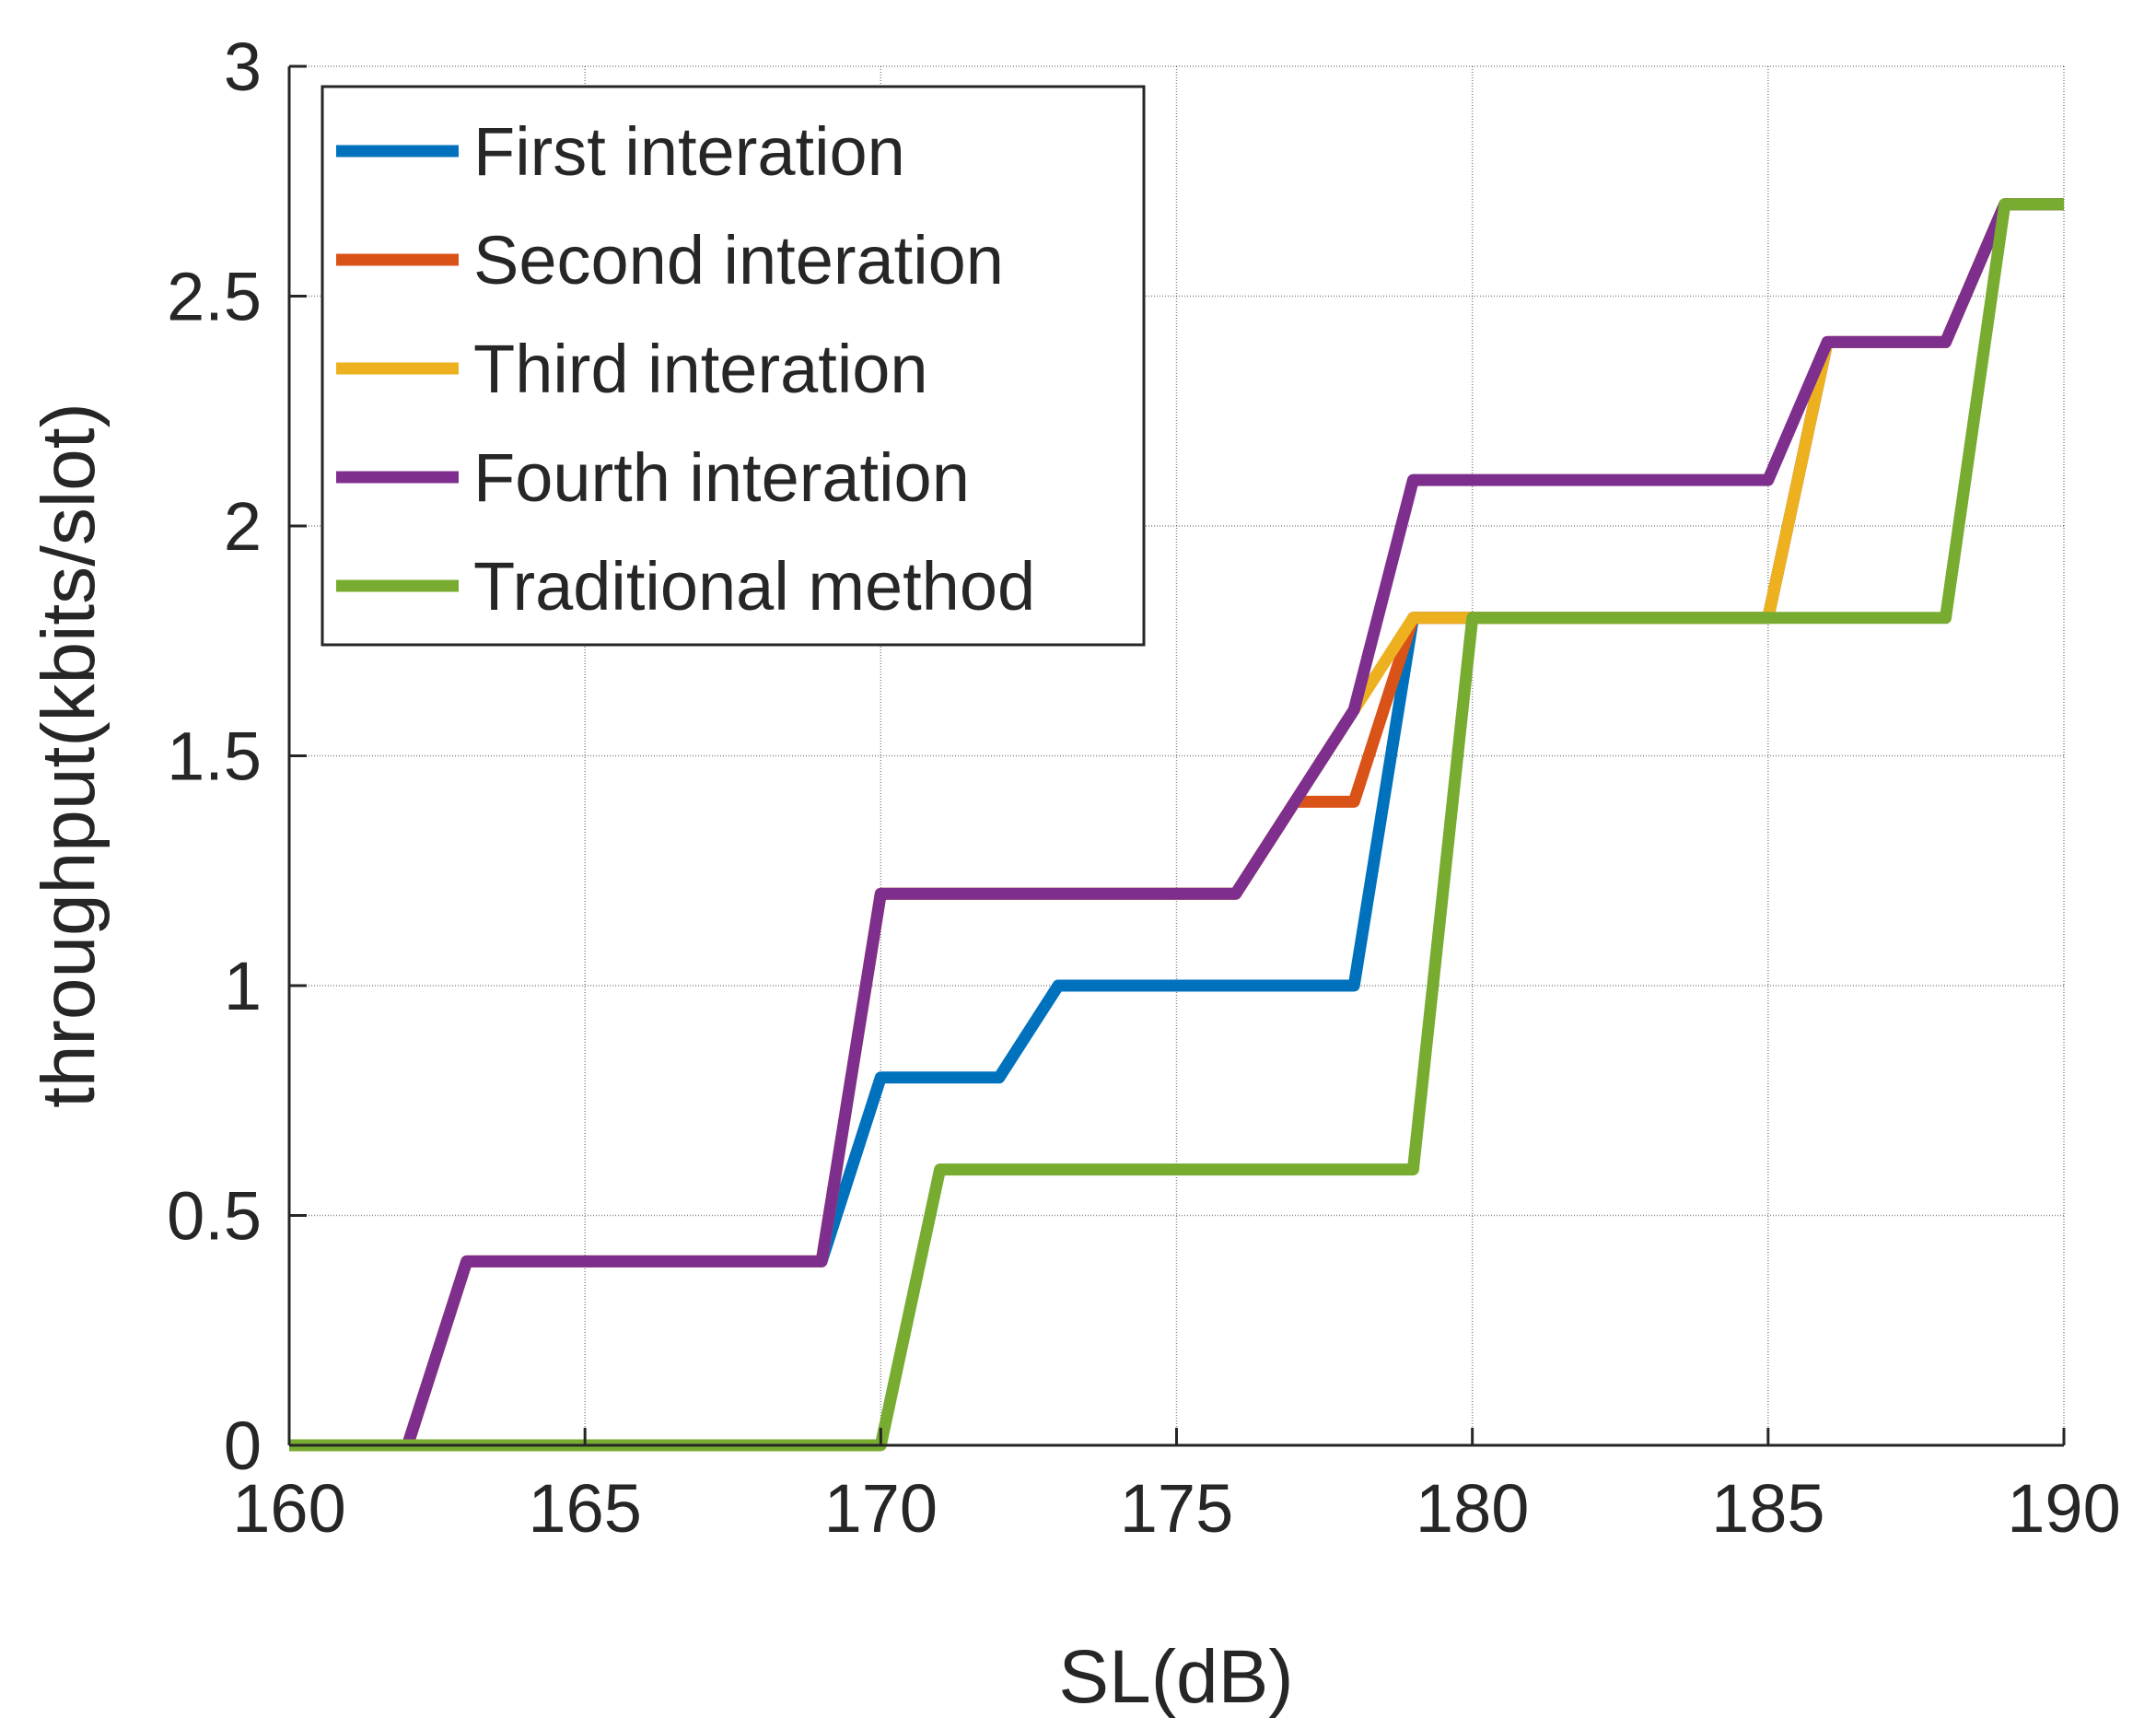 Image resolution: width=2156 pixels, height=1729 pixels. I want to click on x-axis-label: SL(dB), so click(1175, 1677).